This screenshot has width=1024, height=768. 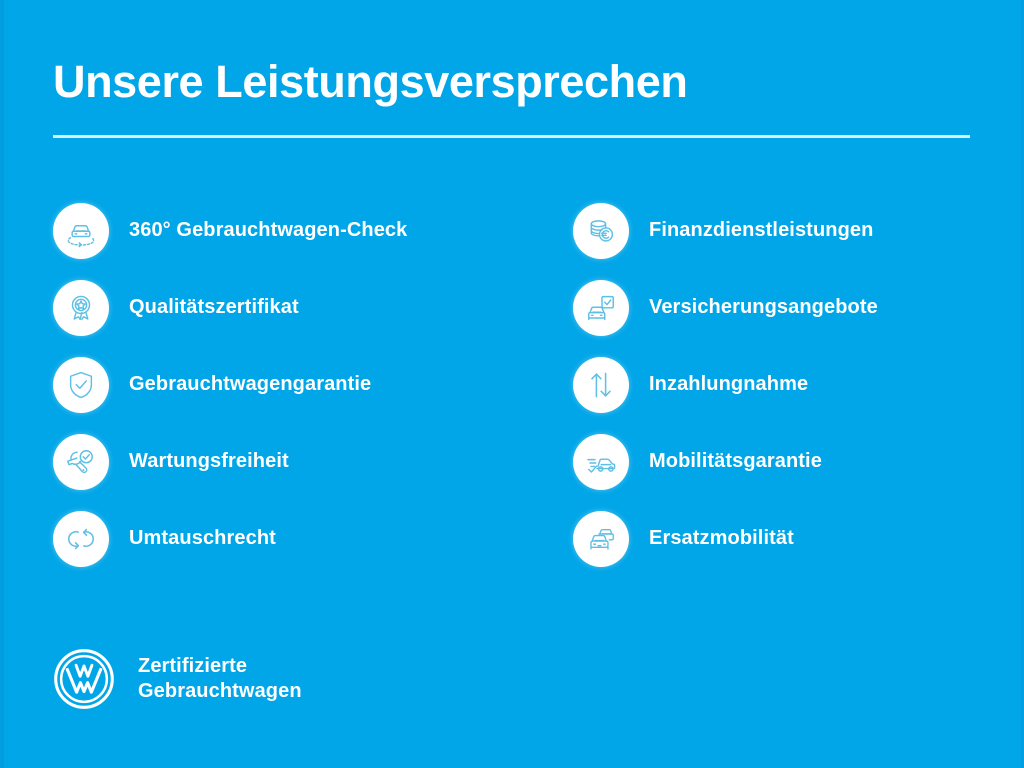 I want to click on car-360-check-icon, so click(x=81, y=230).